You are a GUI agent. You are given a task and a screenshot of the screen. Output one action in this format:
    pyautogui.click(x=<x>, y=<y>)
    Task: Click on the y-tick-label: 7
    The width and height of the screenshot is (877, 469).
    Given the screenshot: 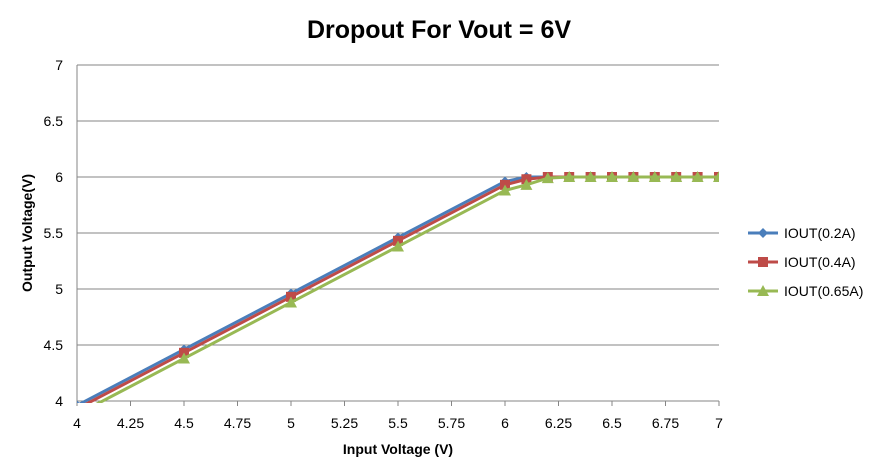 What is the action you would take?
    pyautogui.click(x=59, y=65)
    